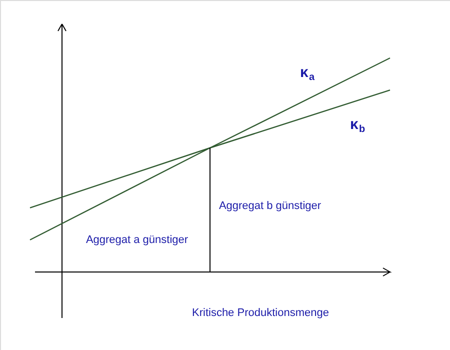 The height and width of the screenshot is (350, 450). What do you see at coordinates (260, 313) in the screenshot?
I see `text: Kritische Produktionsmenge` at bounding box center [260, 313].